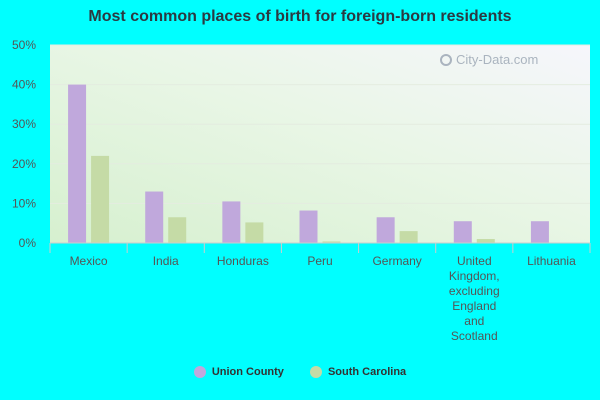 This screenshot has width=600, height=400. What do you see at coordinates (24, 164) in the screenshot?
I see `y-tick-label: 20%` at bounding box center [24, 164].